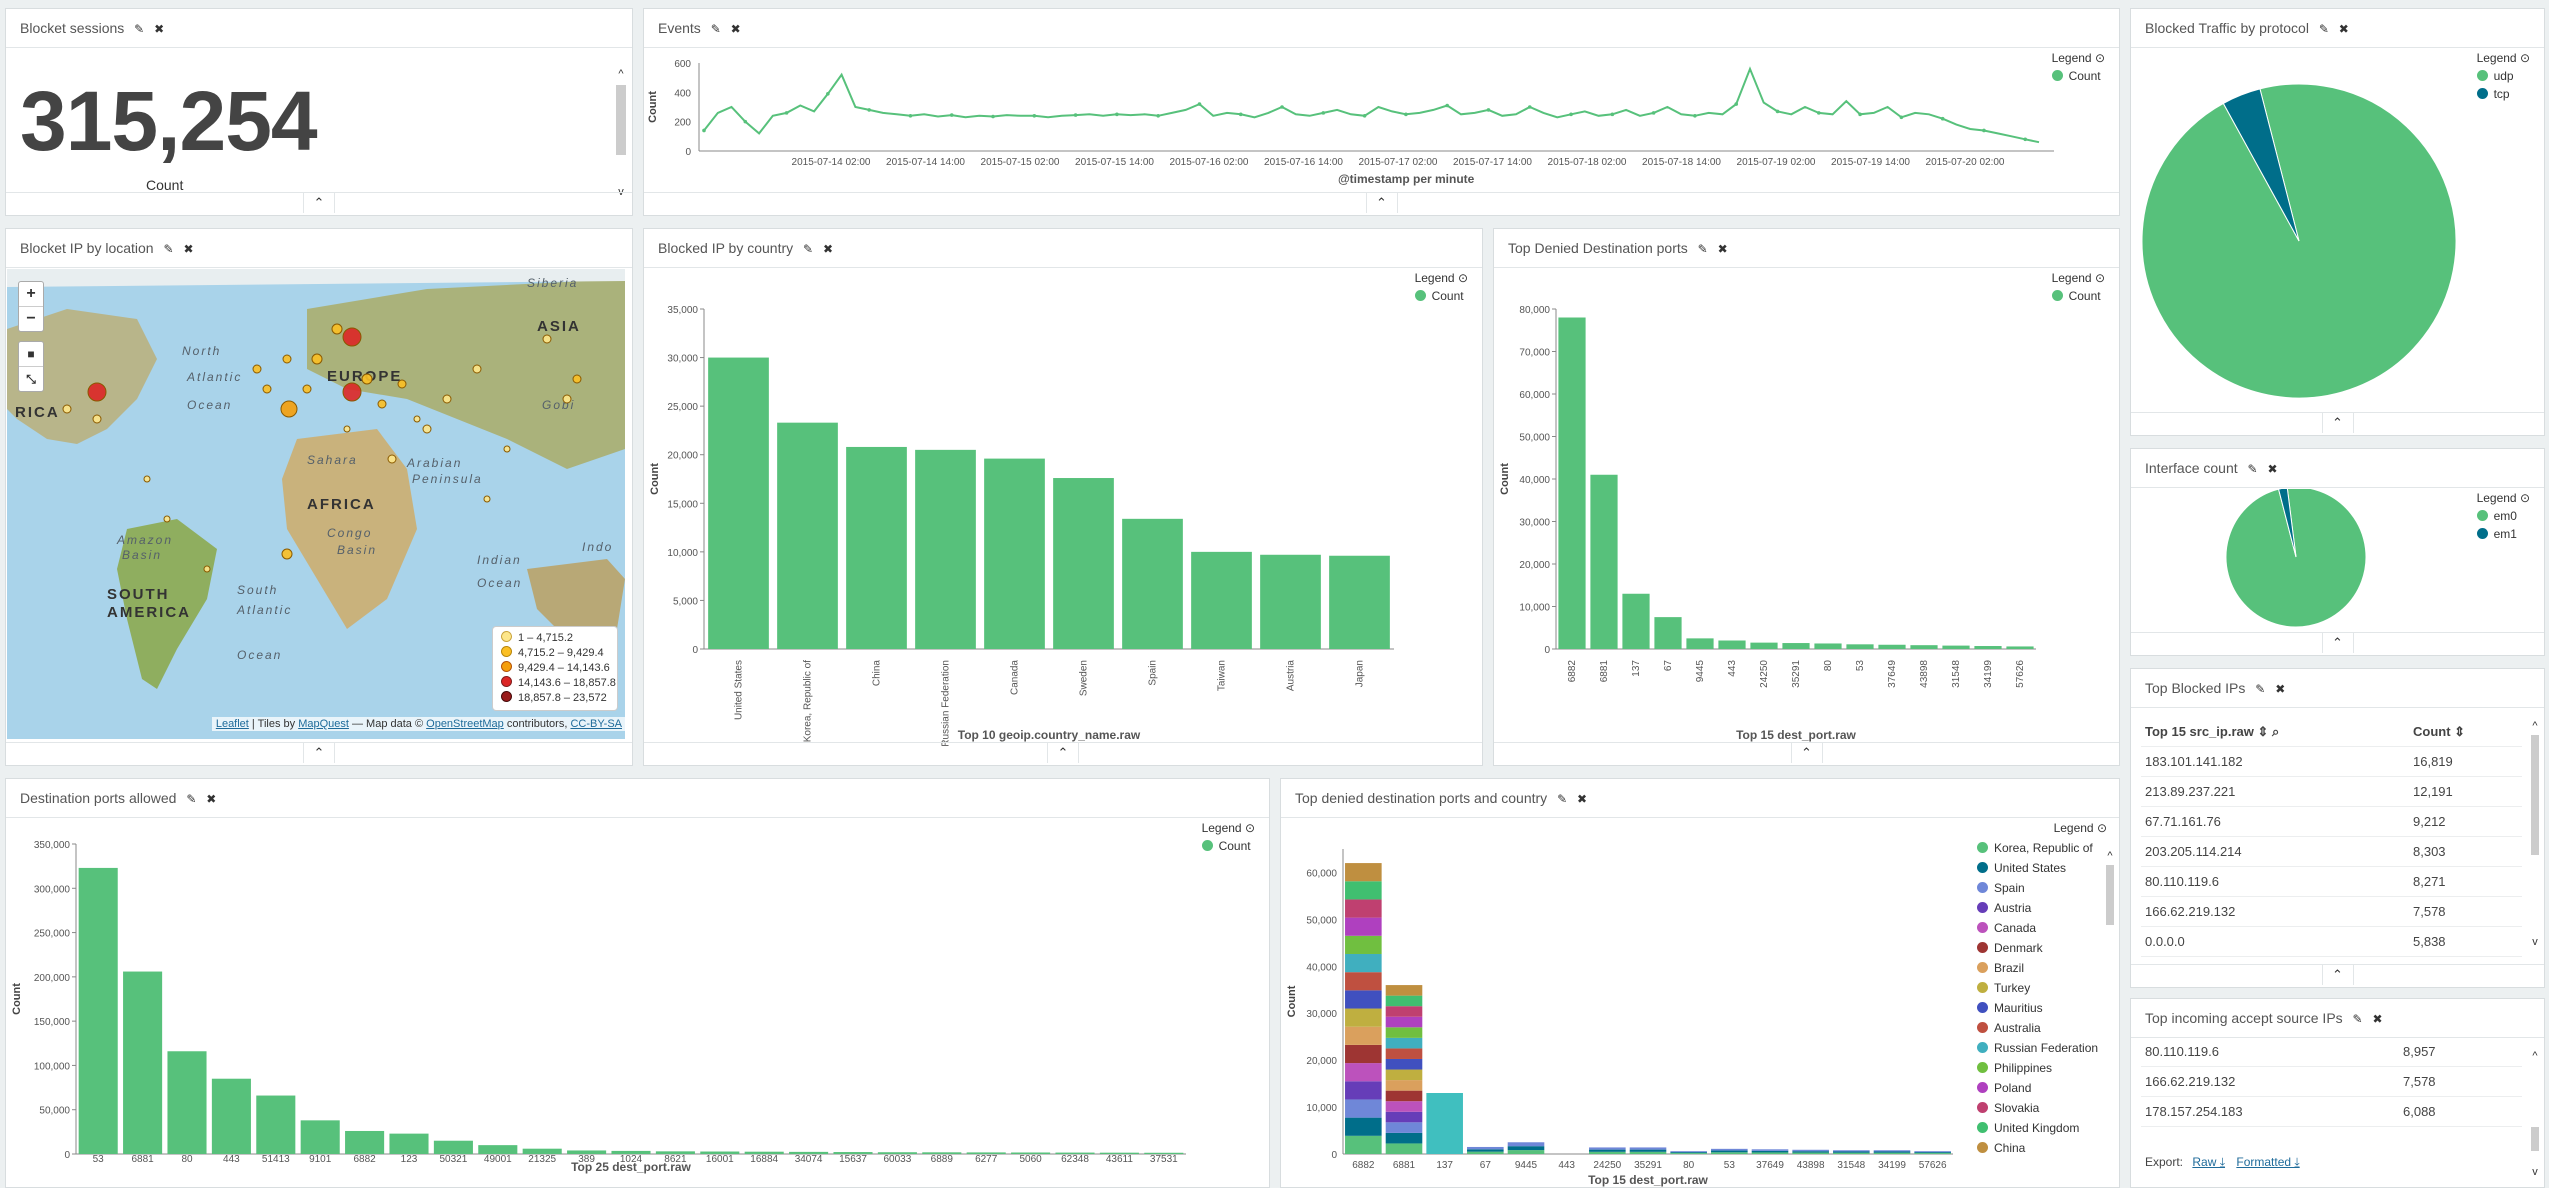 The width and height of the screenshot is (2549, 1188). What do you see at coordinates (2042, 868) in the screenshot?
I see `legend-item: United States` at bounding box center [2042, 868].